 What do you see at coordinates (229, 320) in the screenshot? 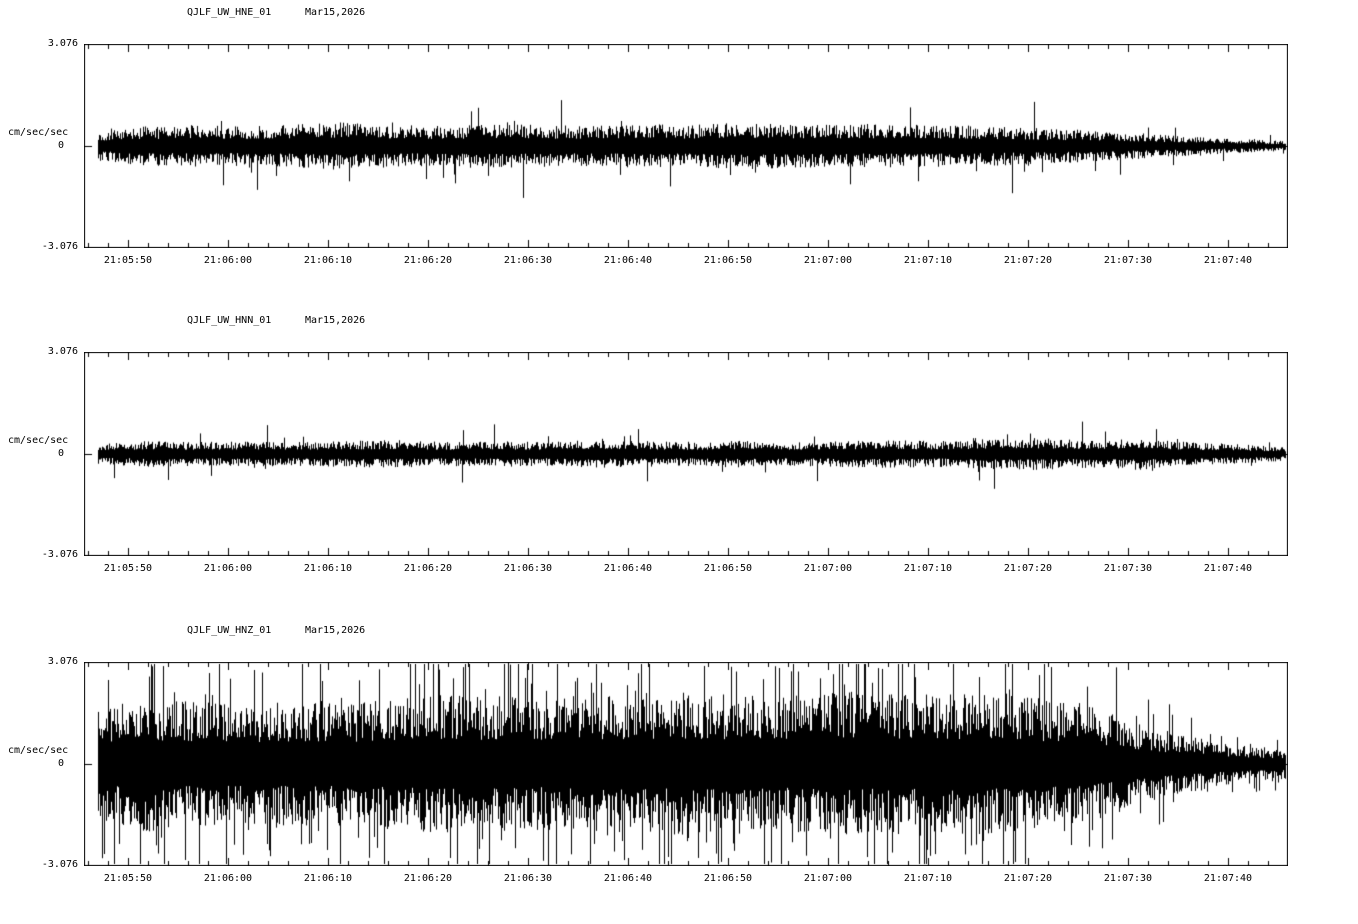
I see `station-channel-label: QJLF_UW_HNN_01` at bounding box center [229, 320].